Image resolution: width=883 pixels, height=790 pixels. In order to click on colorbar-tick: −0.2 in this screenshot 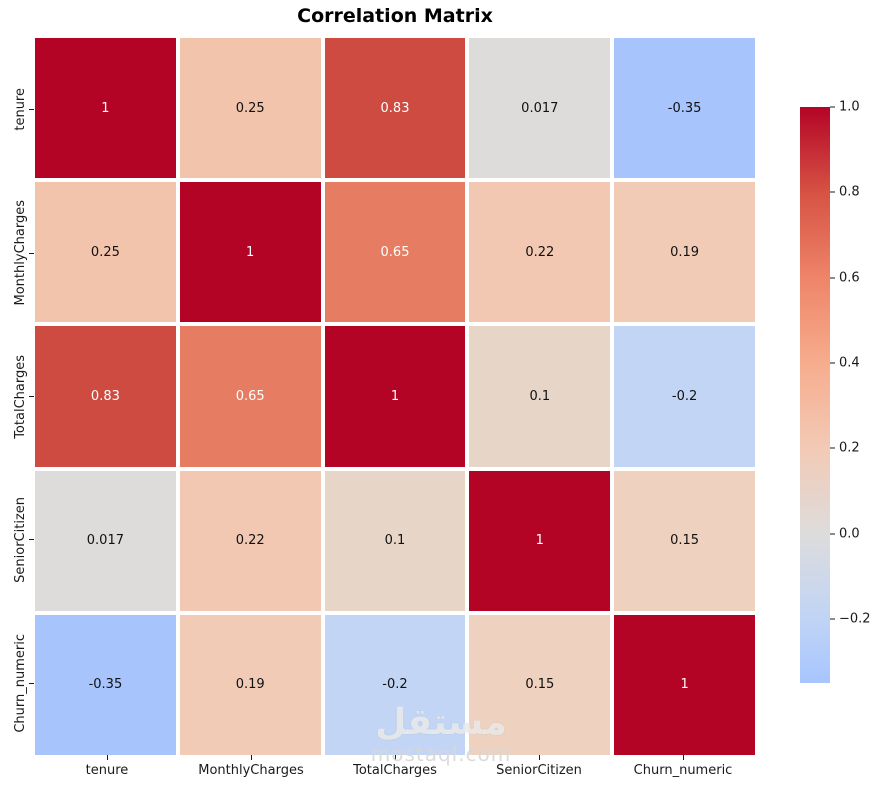, I will do `click(850, 619)`.